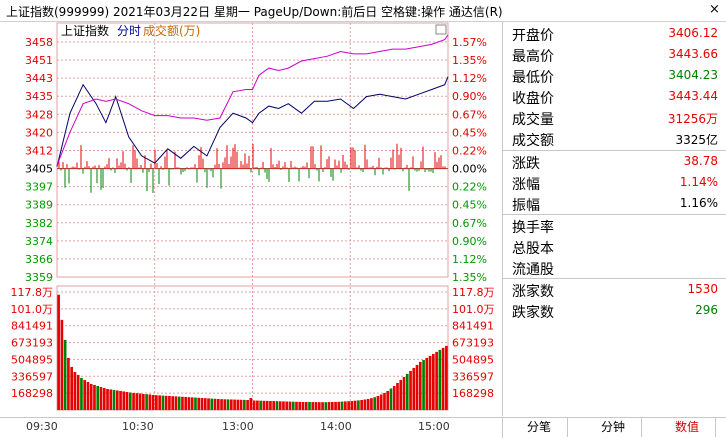 This screenshot has height=438, width=726. I want to click on price-tick-label: 3397, so click(39, 187).